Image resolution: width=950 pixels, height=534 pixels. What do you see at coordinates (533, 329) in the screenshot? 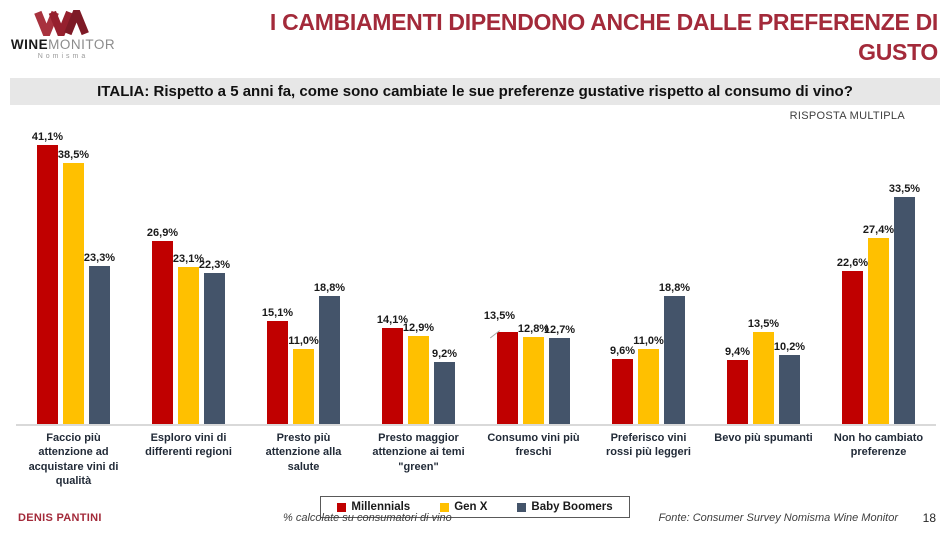
I see `value-label: 12,8%` at bounding box center [533, 329].